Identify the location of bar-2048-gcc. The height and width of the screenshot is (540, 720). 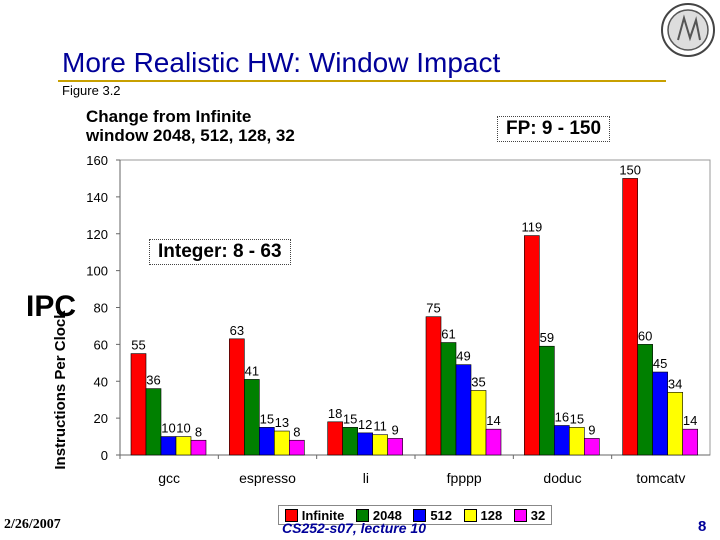
(153, 422).